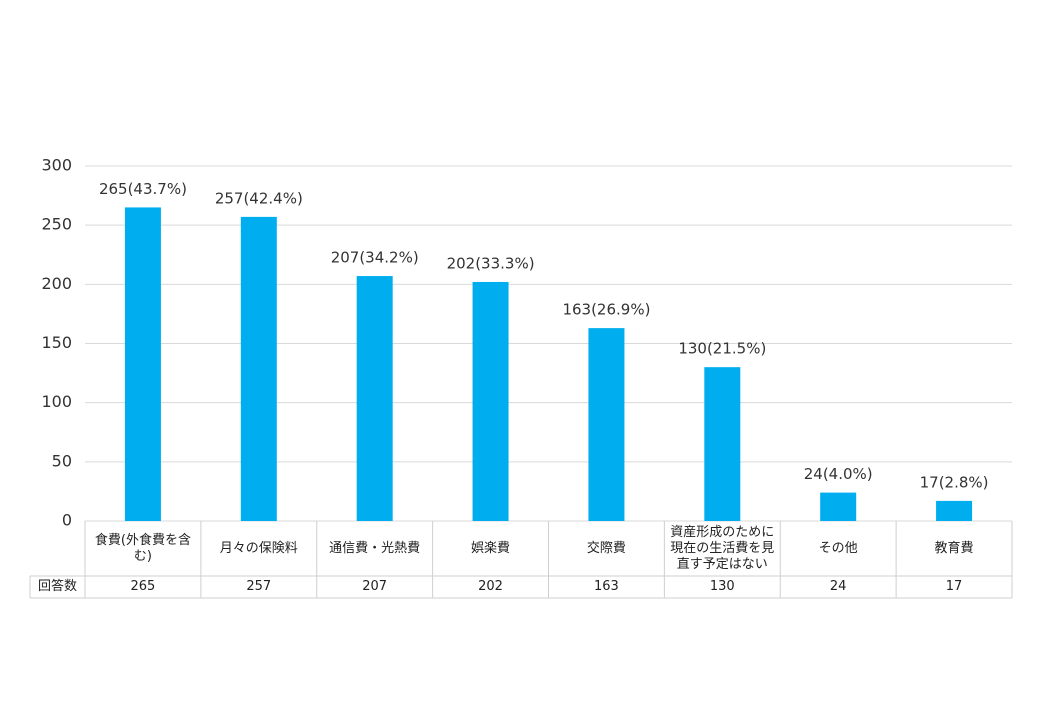 The height and width of the screenshot is (720, 1040). What do you see at coordinates (56, 165) in the screenshot?
I see `y-tick-label: 300` at bounding box center [56, 165].